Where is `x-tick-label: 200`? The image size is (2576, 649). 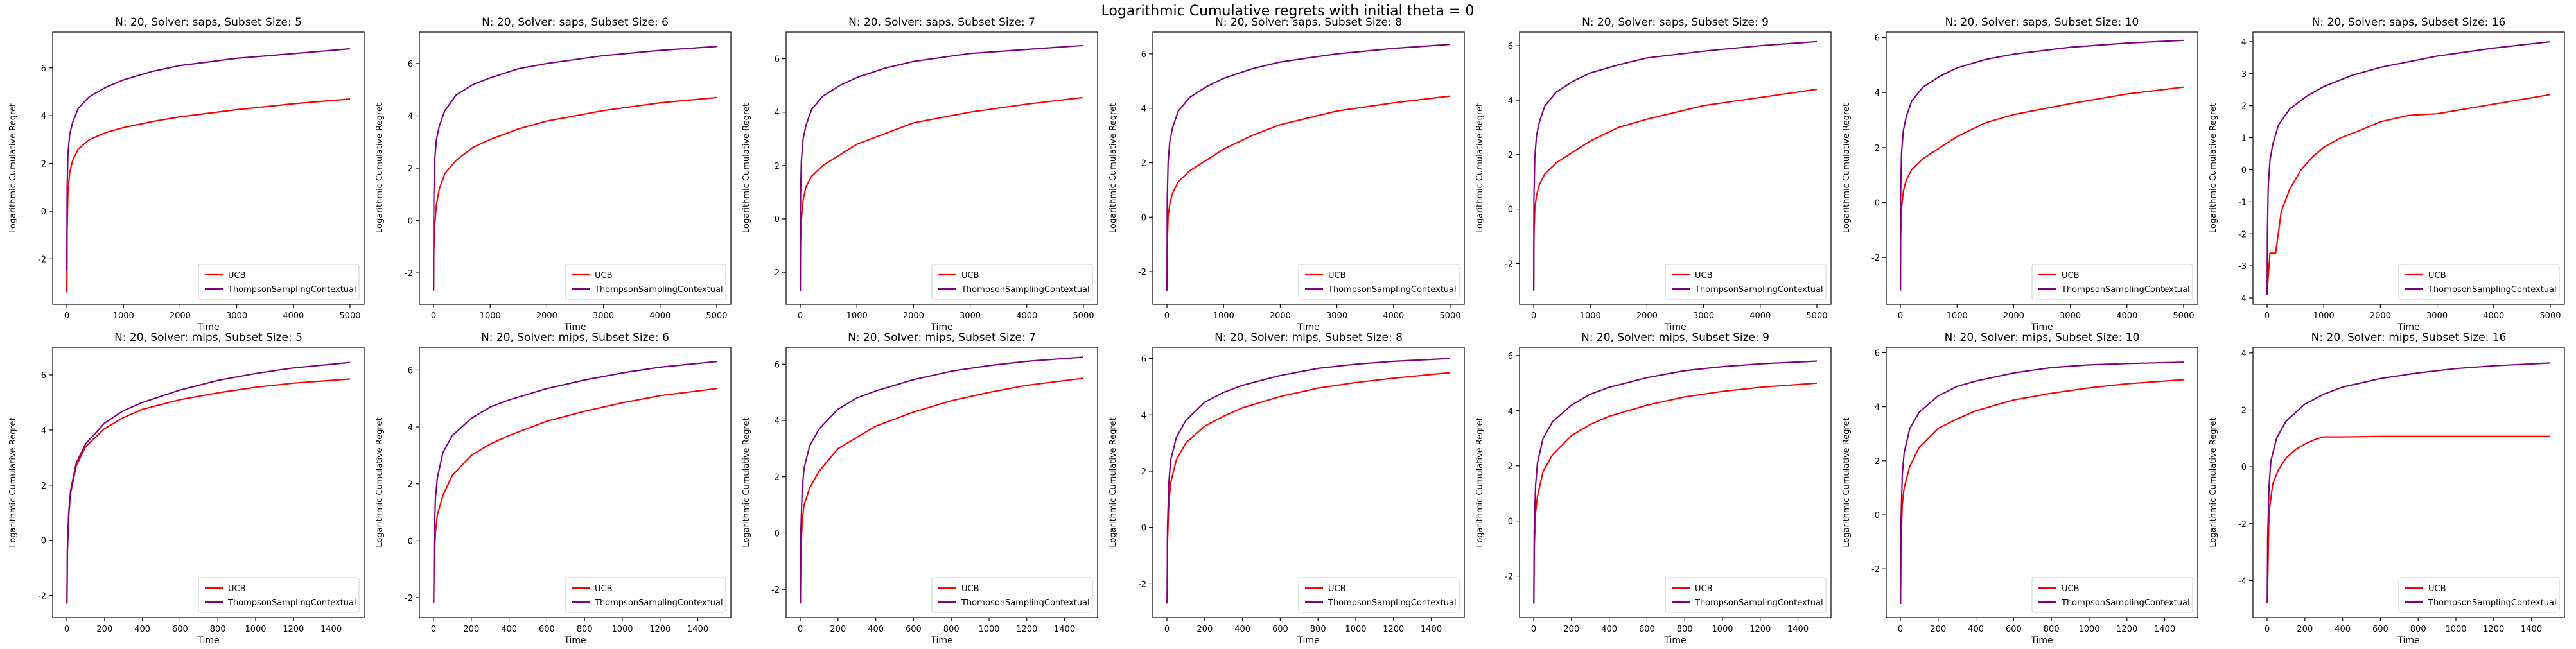
x-tick-label: 200 is located at coordinates (471, 629).